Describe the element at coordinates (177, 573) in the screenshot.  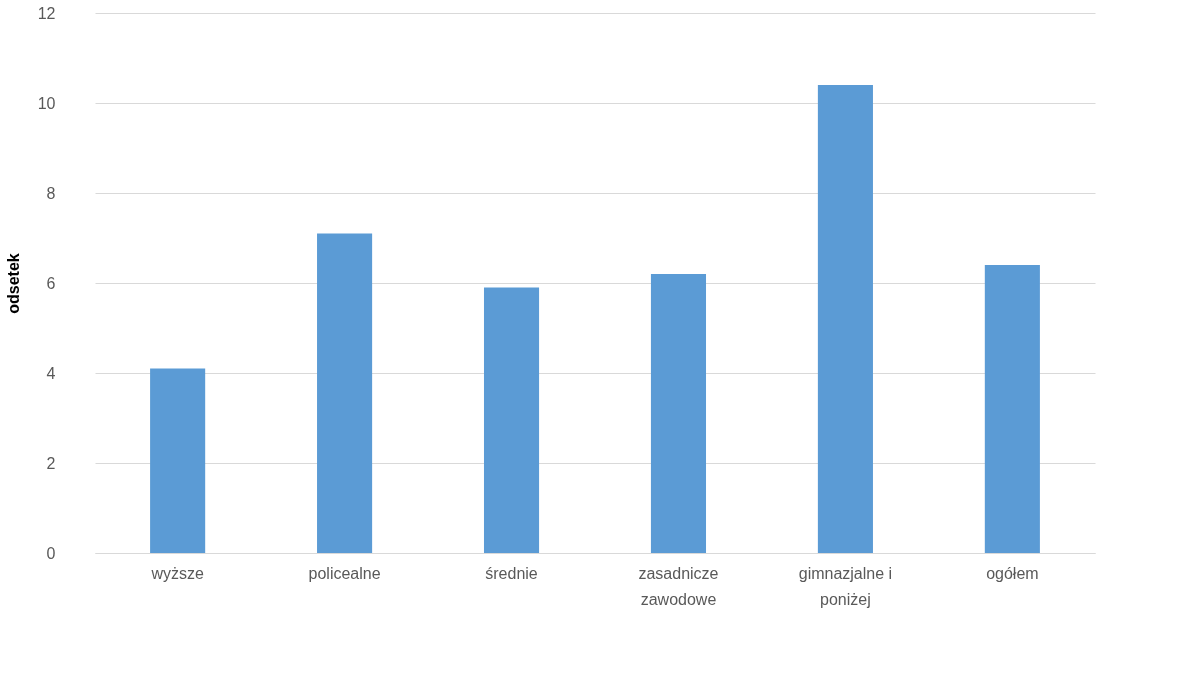
I see `x-tick-label: wyższe` at that location.